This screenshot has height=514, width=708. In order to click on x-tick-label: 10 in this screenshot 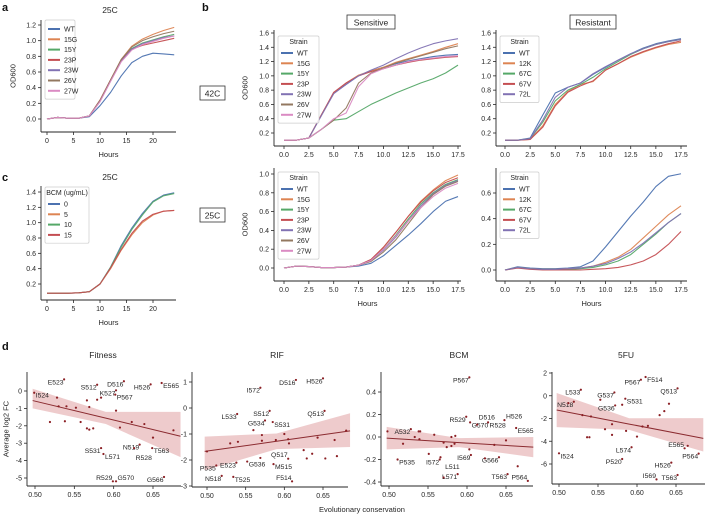, I will do `click(100, 309)`.